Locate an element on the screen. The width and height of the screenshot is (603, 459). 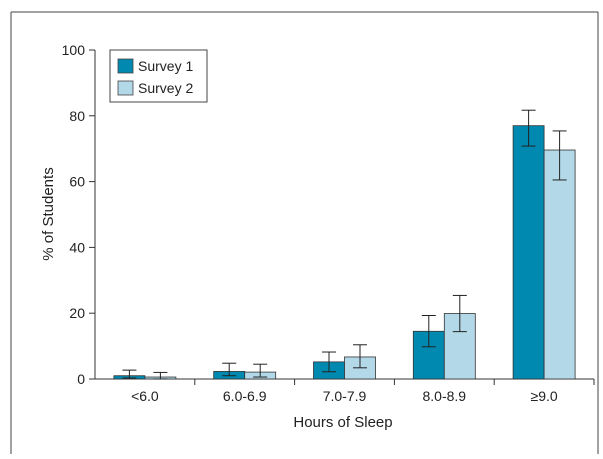
y-tick-label: 20 is located at coordinates (77, 313).